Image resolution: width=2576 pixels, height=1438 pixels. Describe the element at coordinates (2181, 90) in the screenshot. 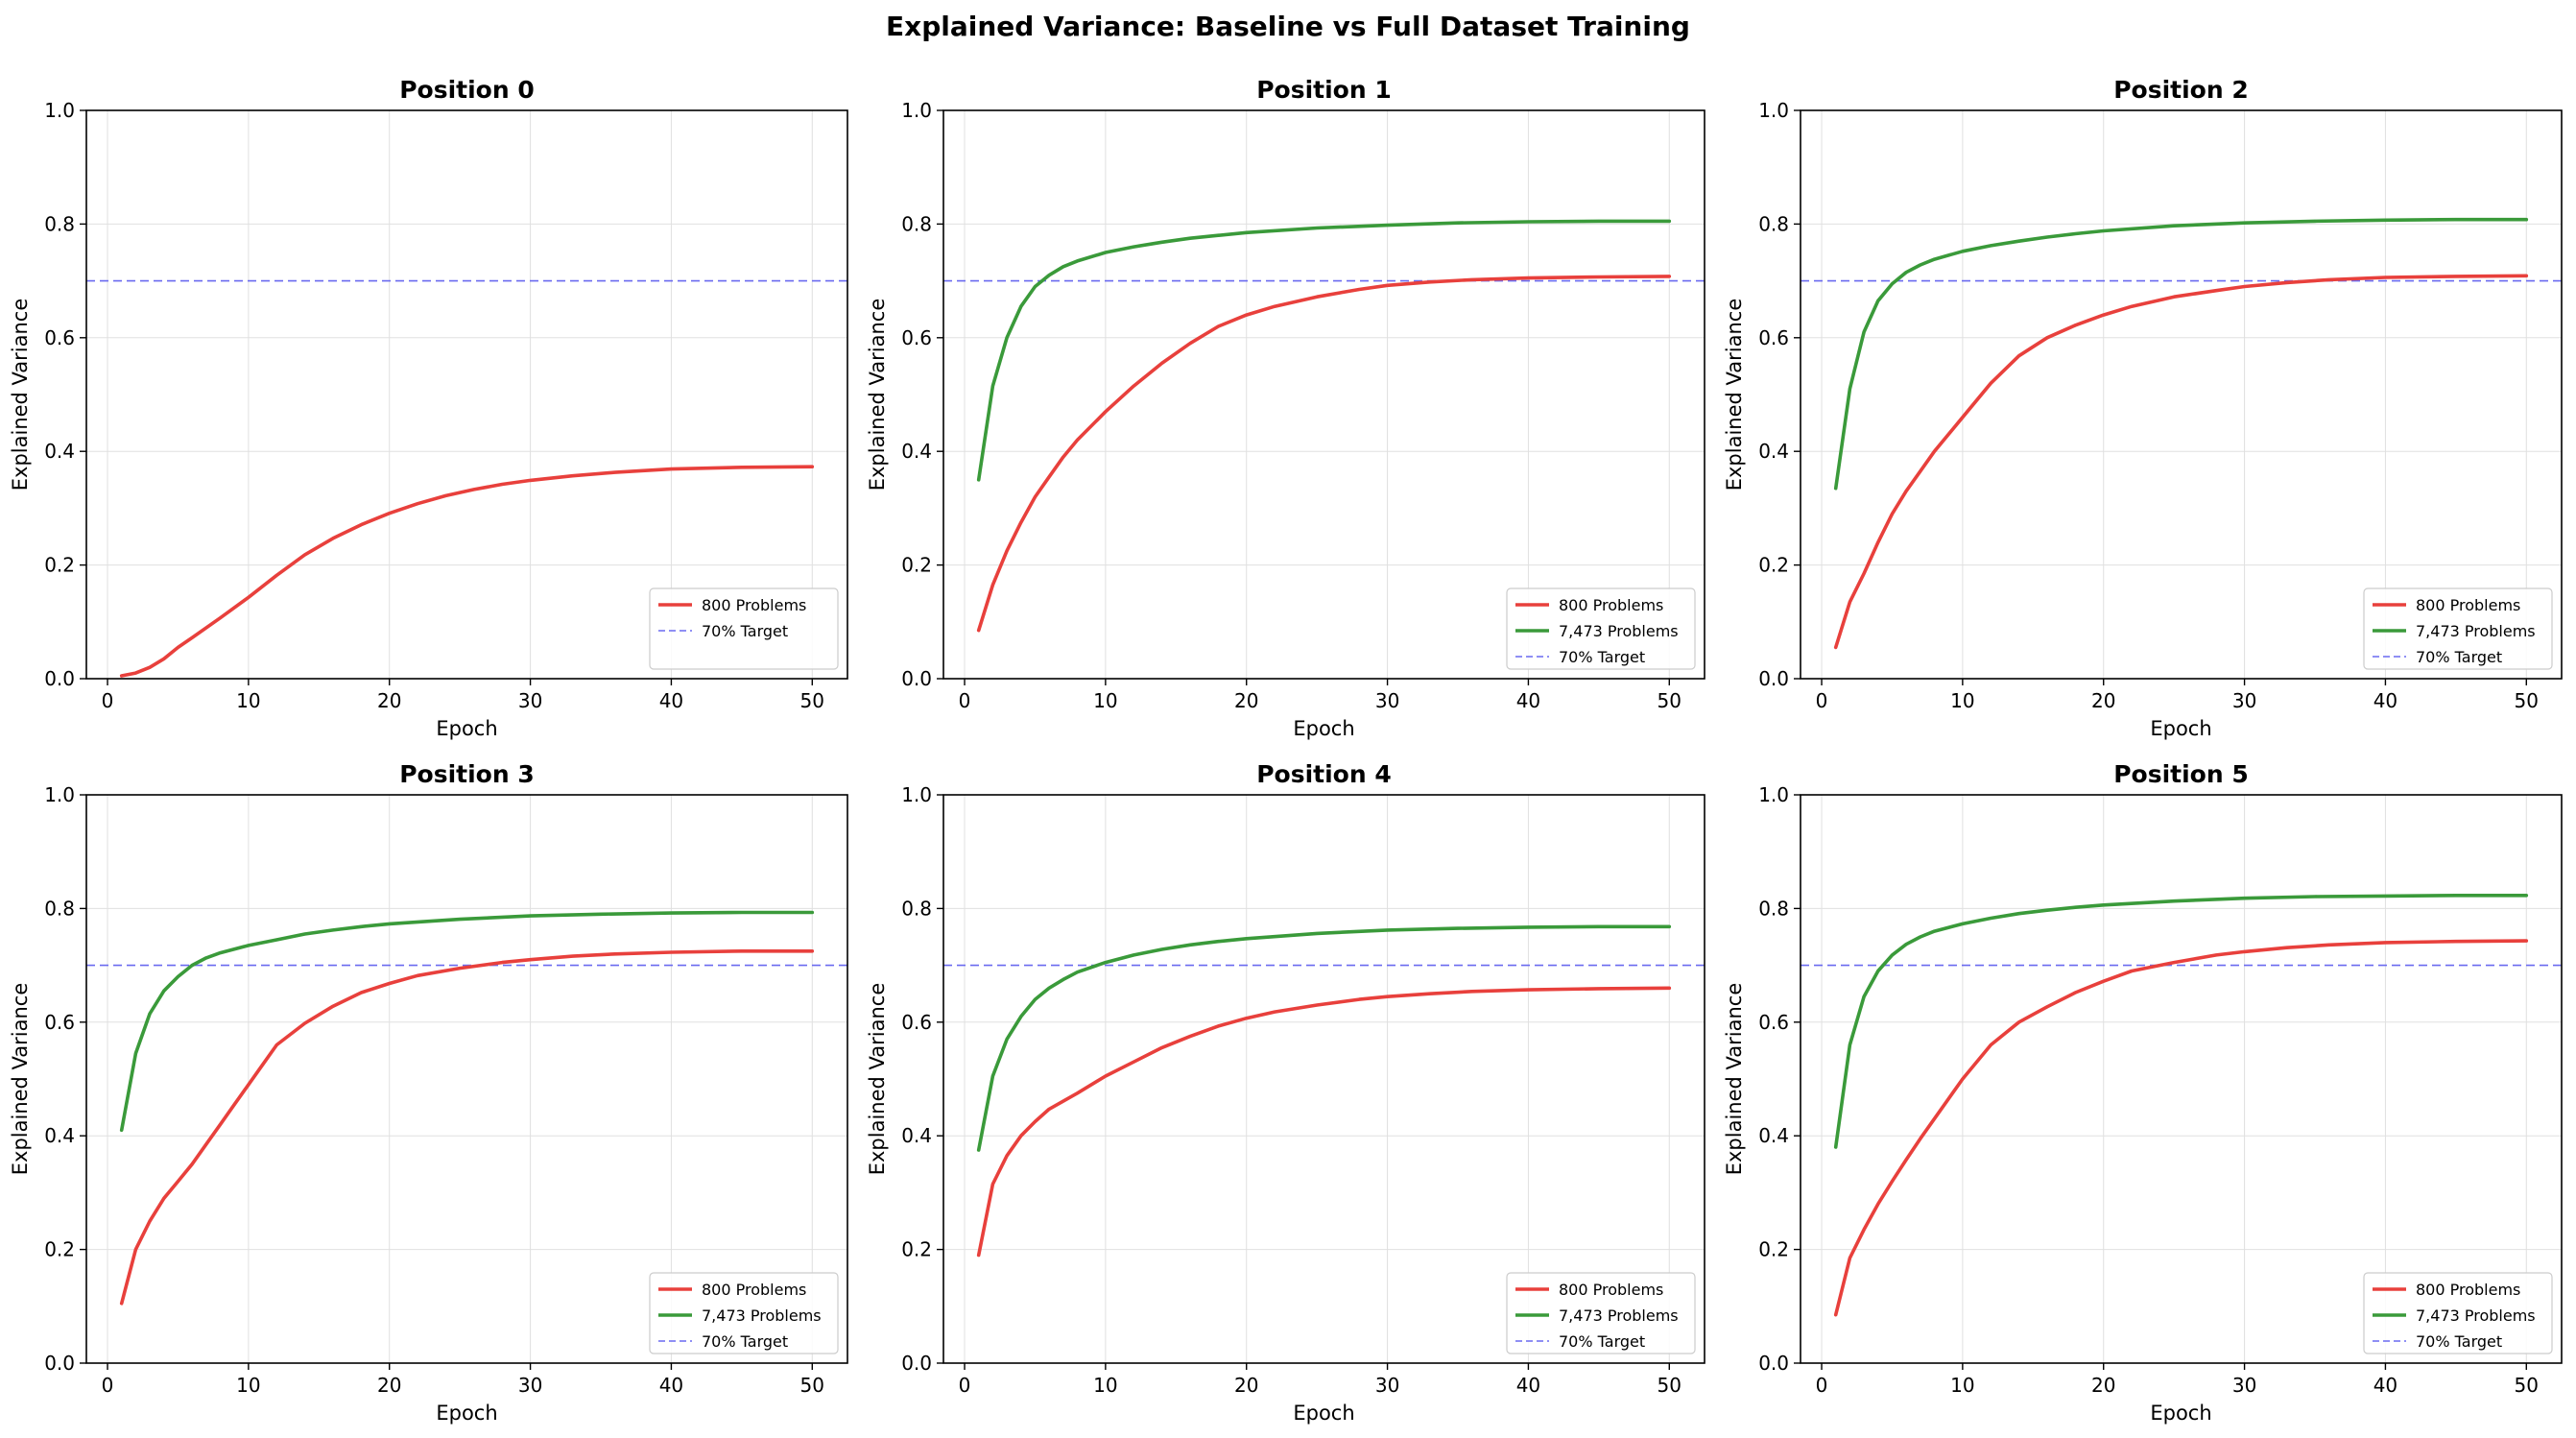

I see `panel-title: Position 2` at that location.